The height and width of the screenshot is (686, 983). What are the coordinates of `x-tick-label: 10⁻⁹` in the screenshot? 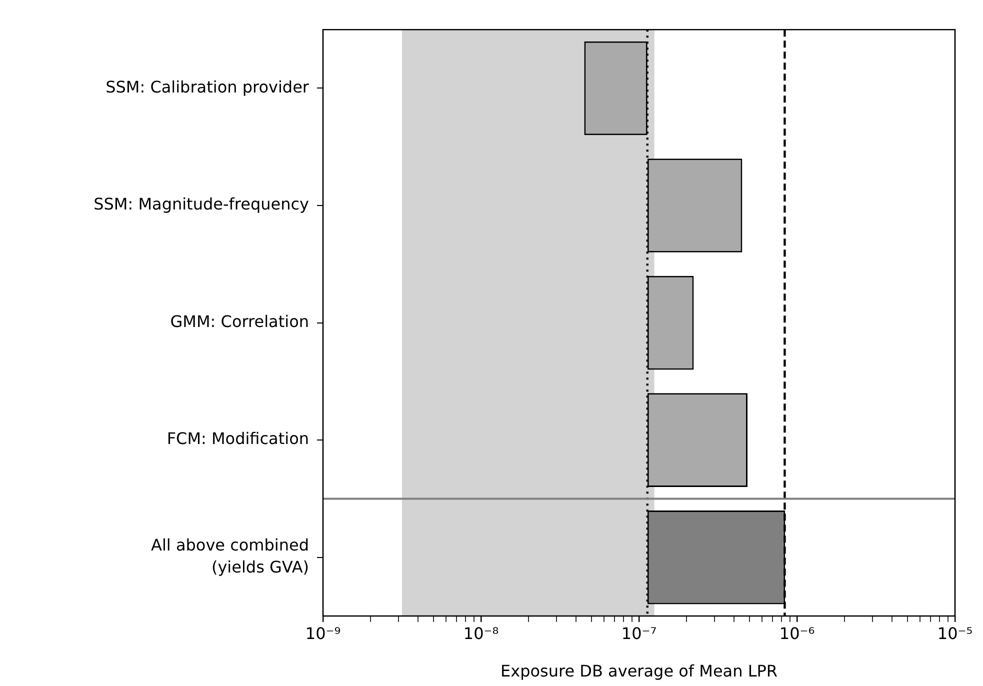 It's located at (323, 633).